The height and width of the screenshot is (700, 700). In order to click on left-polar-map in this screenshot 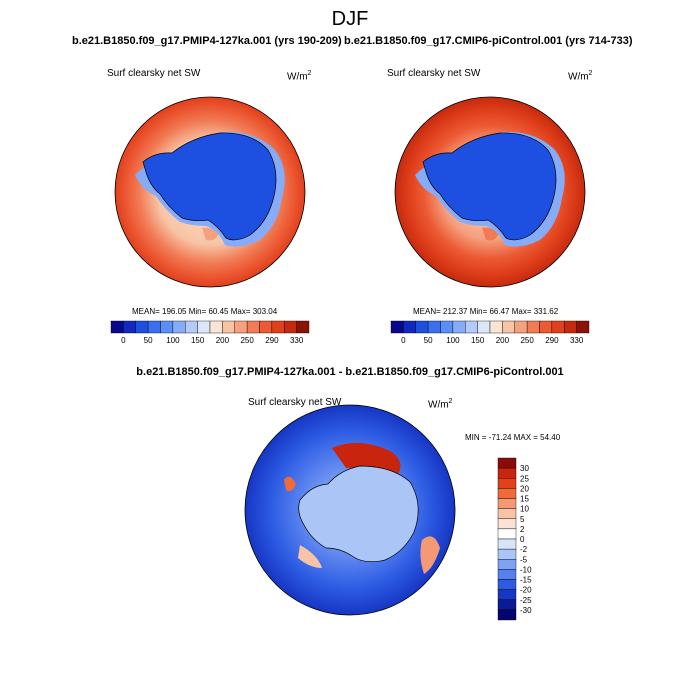, I will do `click(210, 192)`.